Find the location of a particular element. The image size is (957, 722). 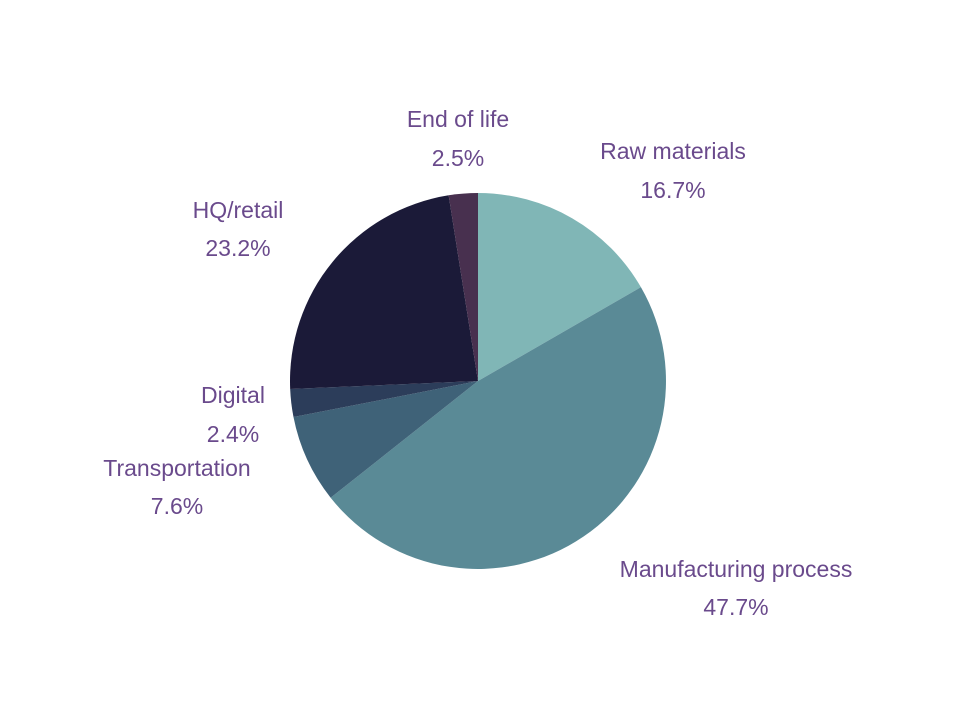

slice-name-hq-retail: HQ/retail is located at coordinates (238, 210).